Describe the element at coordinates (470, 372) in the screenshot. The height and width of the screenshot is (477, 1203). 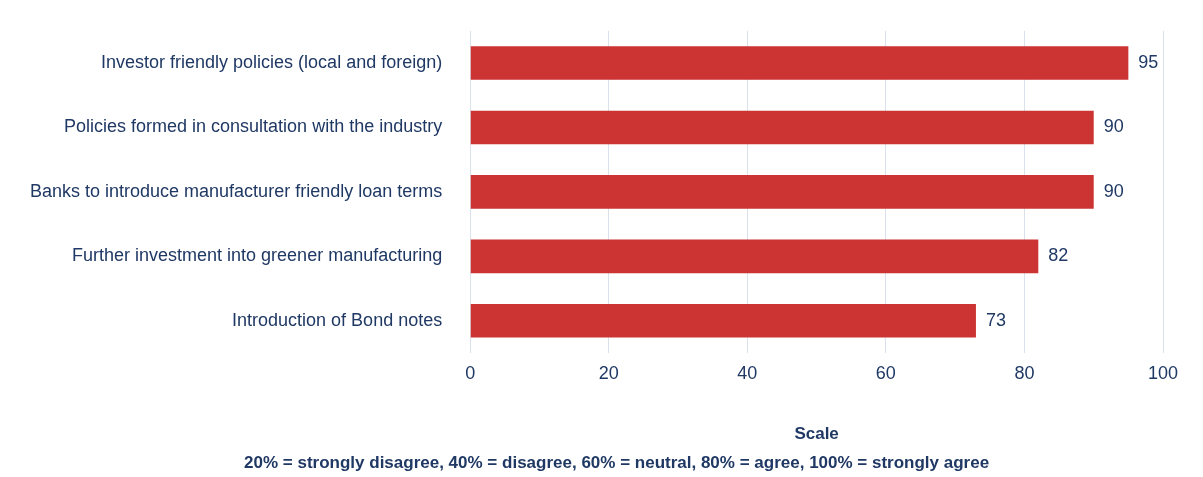
I see `x-tick-label: 0` at that location.